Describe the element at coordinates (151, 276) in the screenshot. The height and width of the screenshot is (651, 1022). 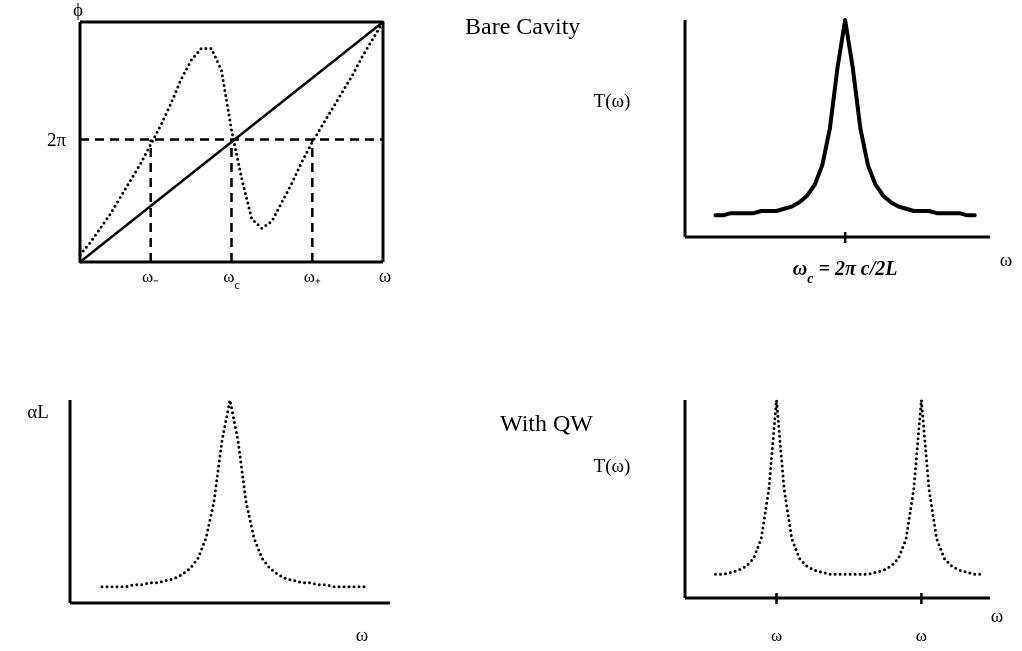
I see `x-tick-label: ω₋` at that location.